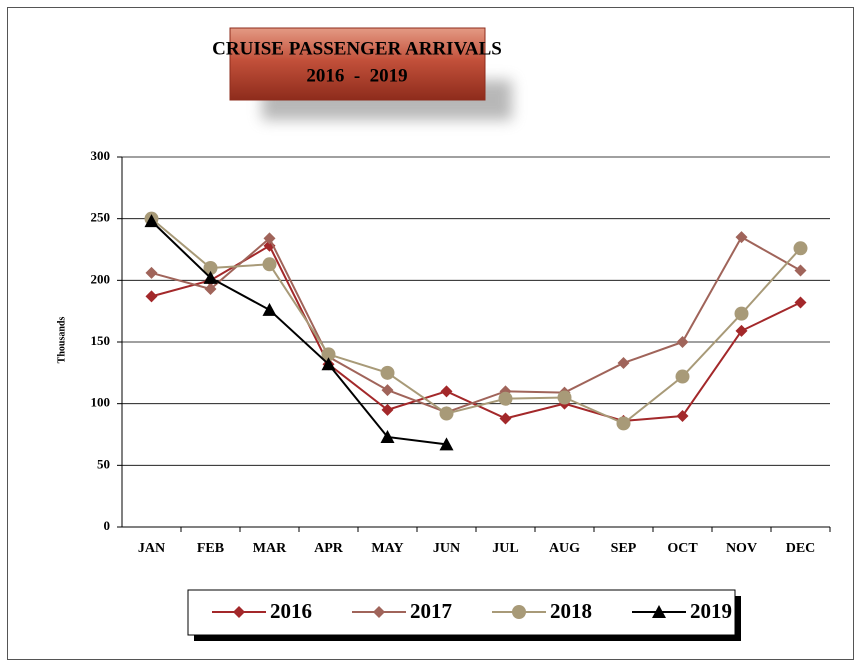 The height and width of the screenshot is (666, 862). I want to click on legend-label: 2018, so click(571, 611).